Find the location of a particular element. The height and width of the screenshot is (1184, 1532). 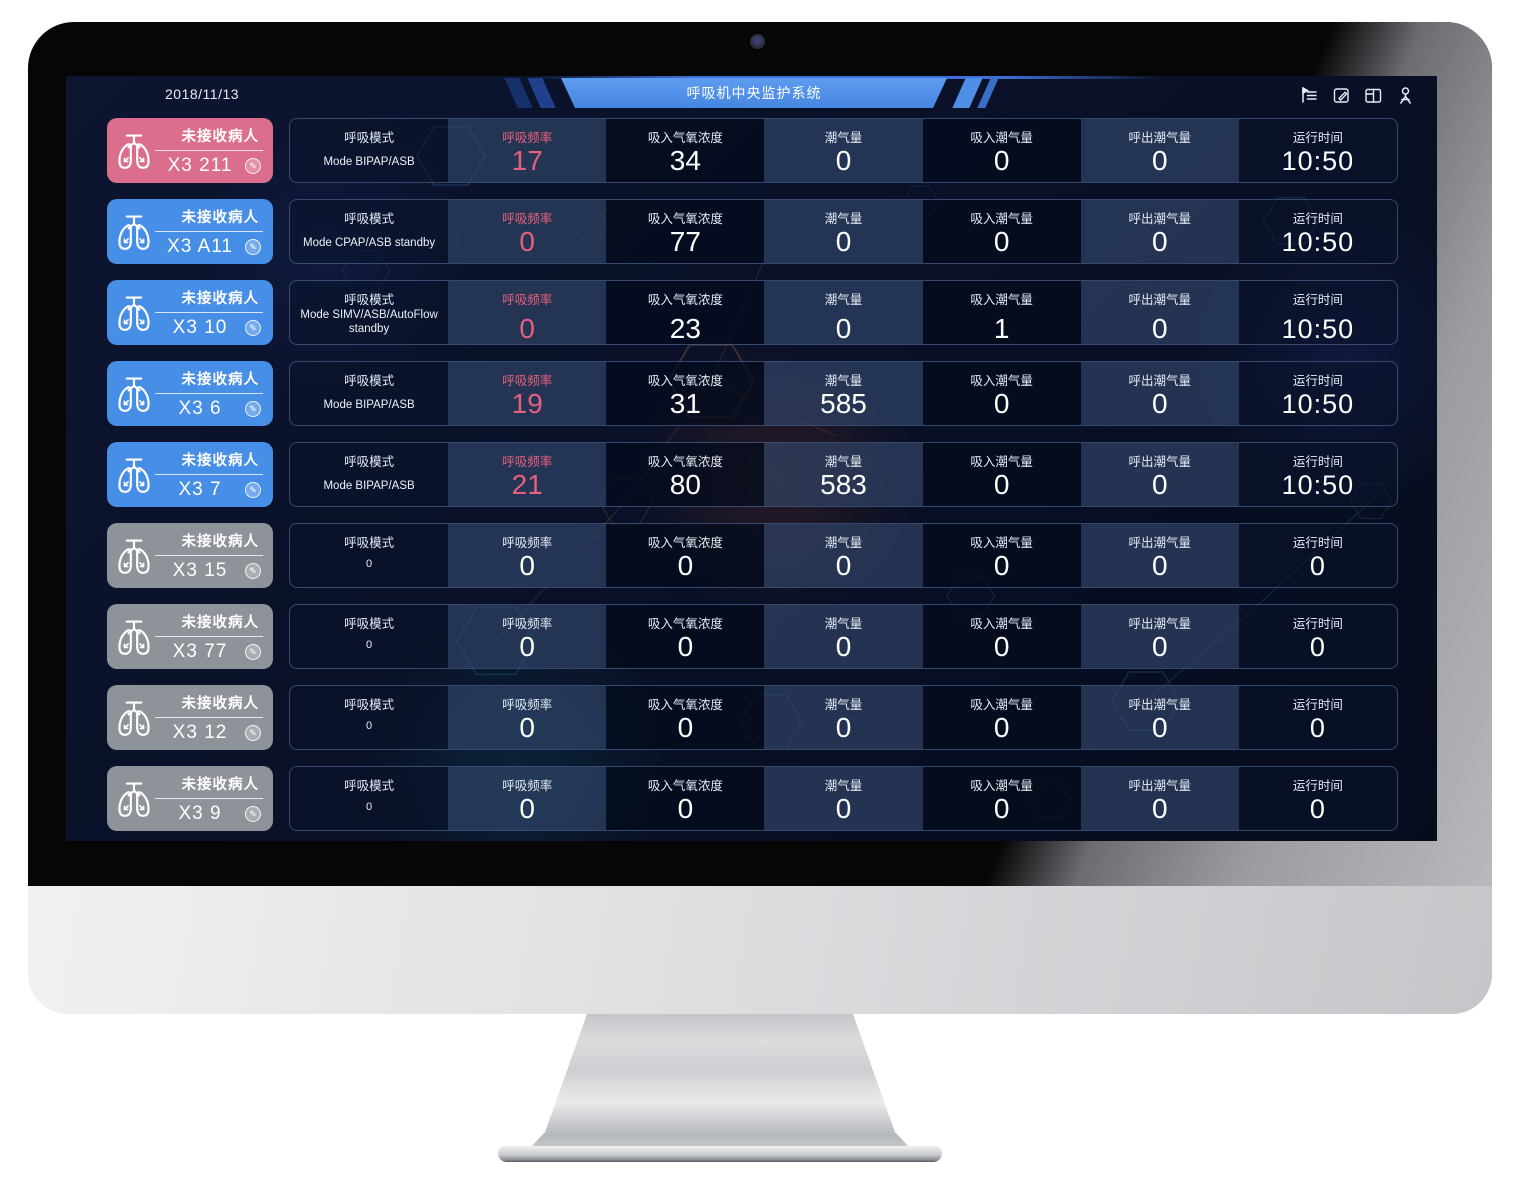

cell-rate: 呼吸频率 0 is located at coordinates (527, 798).